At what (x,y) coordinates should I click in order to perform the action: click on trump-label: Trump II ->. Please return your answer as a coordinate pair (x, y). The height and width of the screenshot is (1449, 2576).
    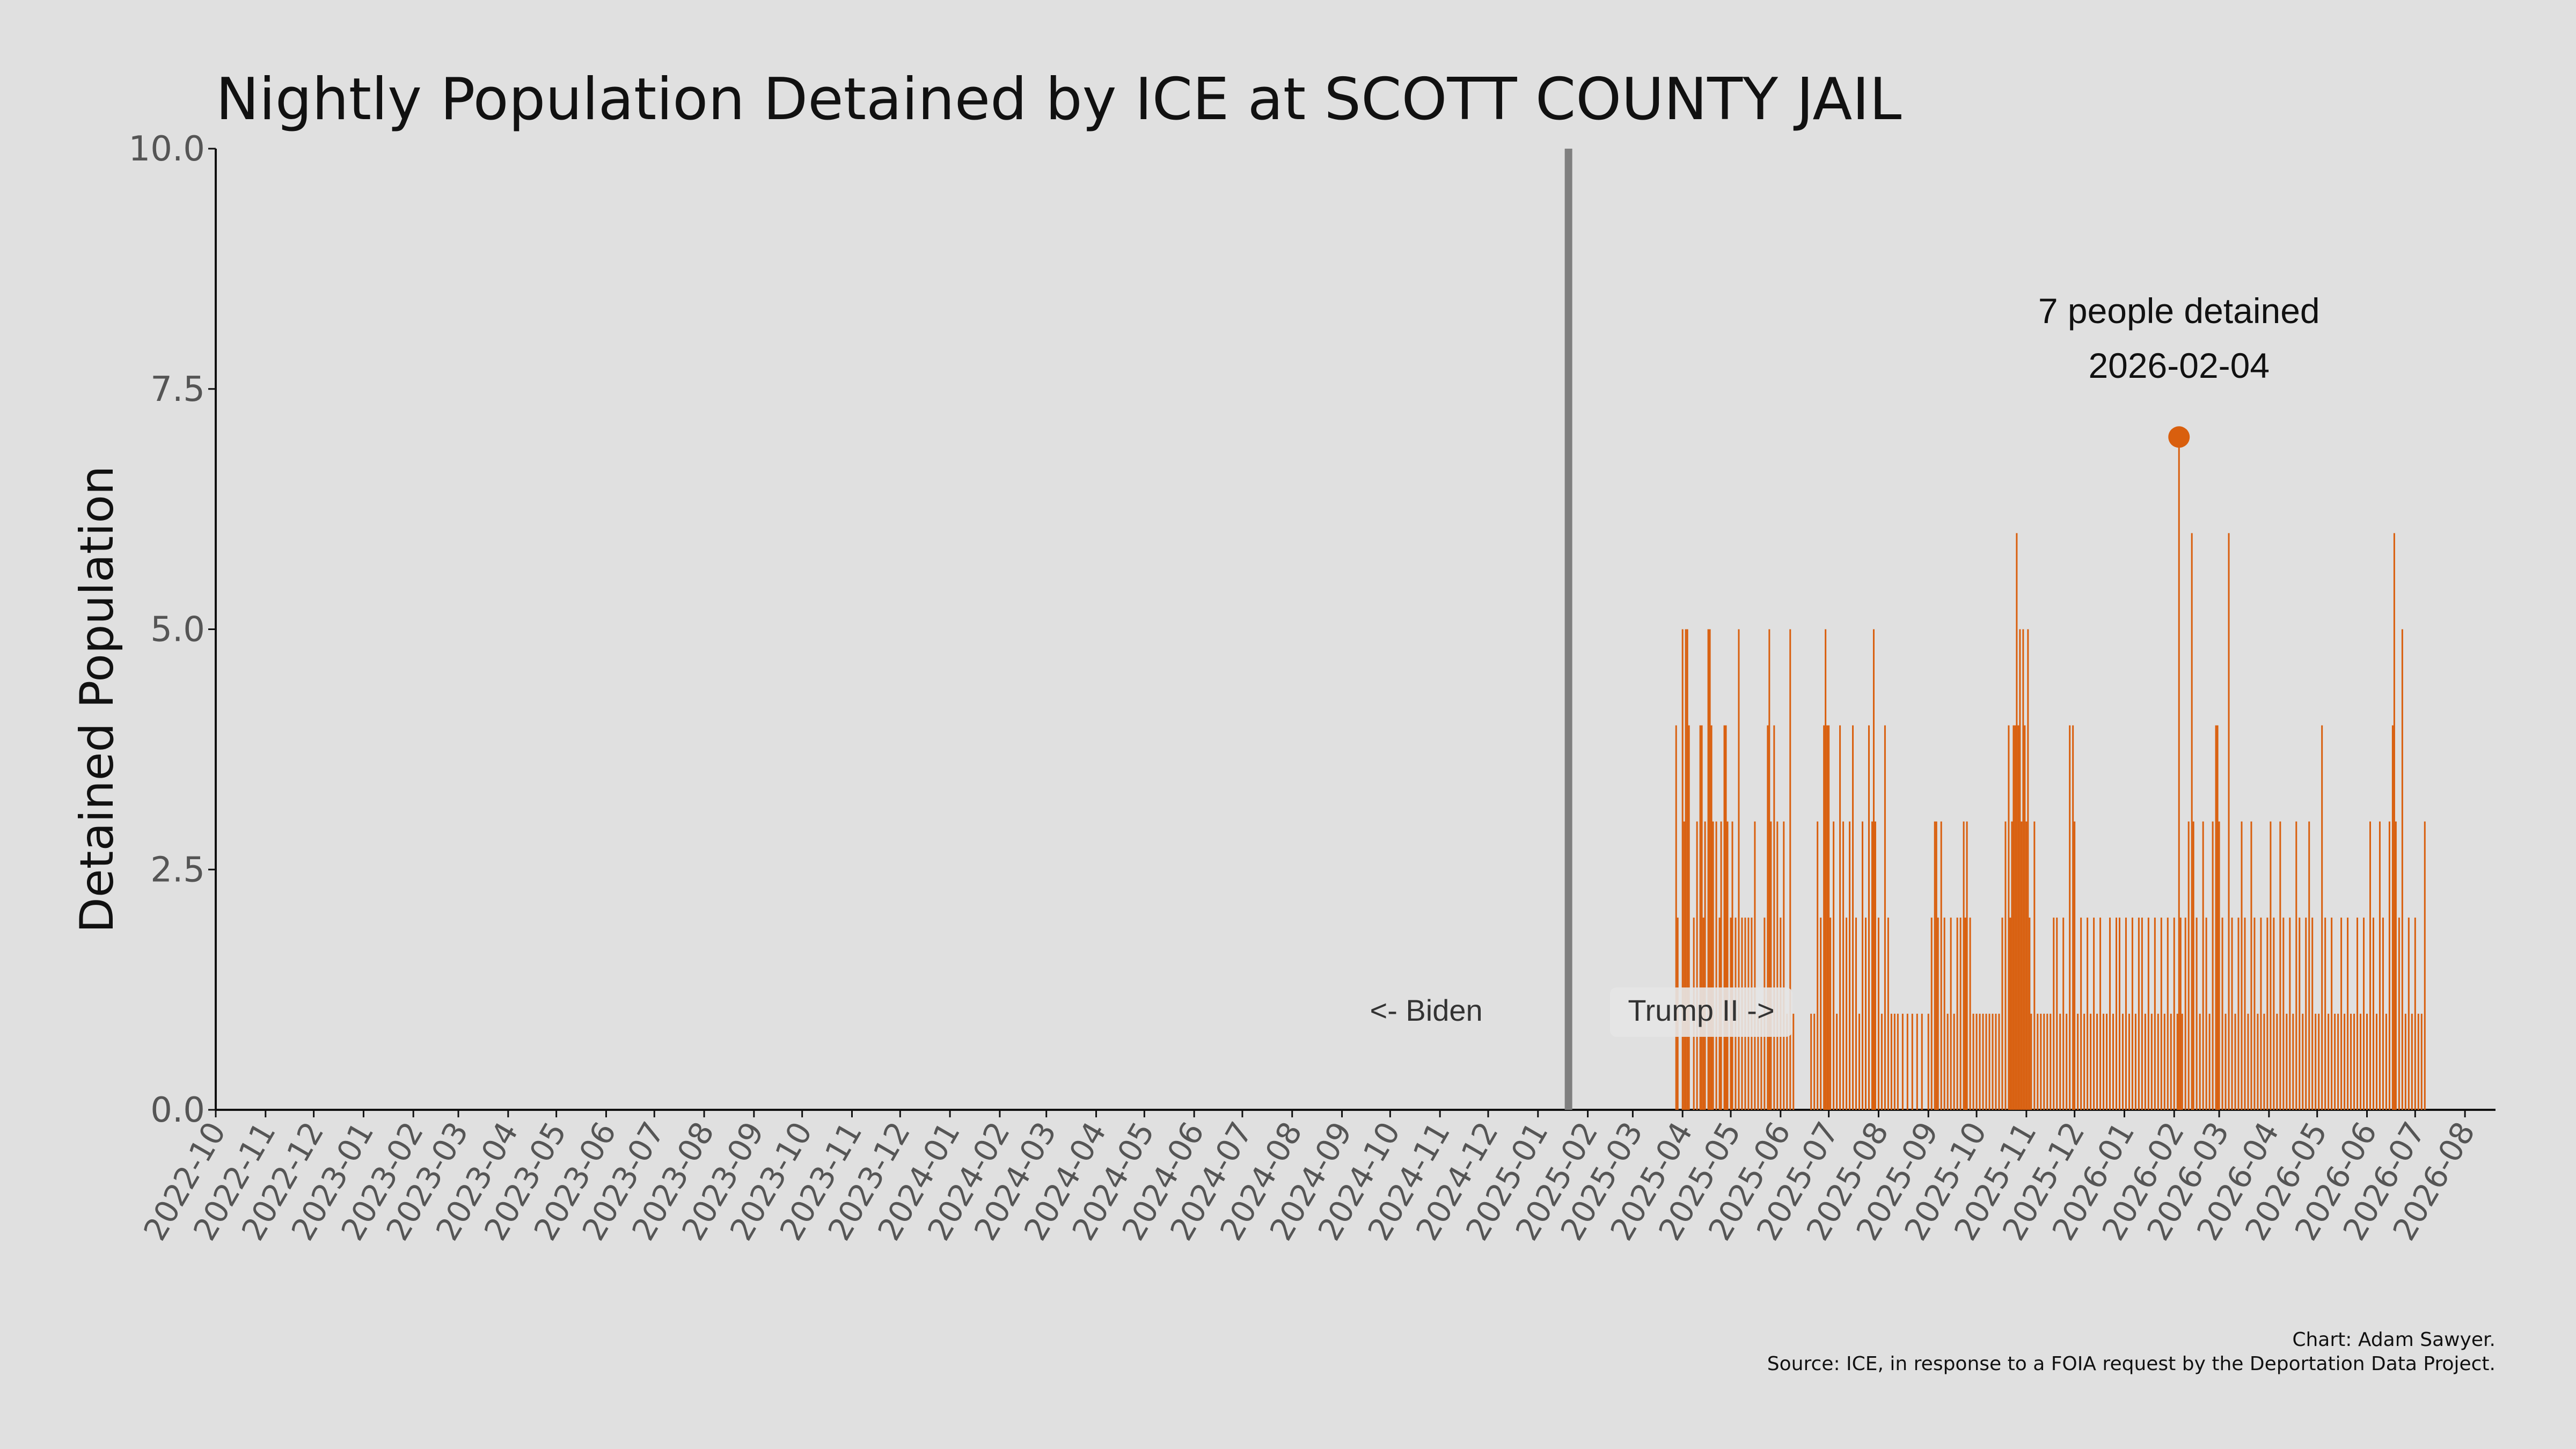
    Looking at the image, I should click on (1701, 1010).